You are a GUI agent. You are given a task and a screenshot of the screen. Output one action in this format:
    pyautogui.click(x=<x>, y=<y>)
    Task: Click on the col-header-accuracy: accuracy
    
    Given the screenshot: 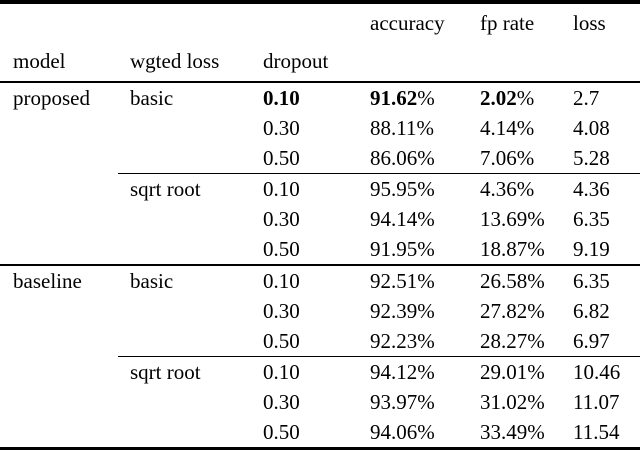 What is the action you would take?
    pyautogui.click(x=413, y=42)
    